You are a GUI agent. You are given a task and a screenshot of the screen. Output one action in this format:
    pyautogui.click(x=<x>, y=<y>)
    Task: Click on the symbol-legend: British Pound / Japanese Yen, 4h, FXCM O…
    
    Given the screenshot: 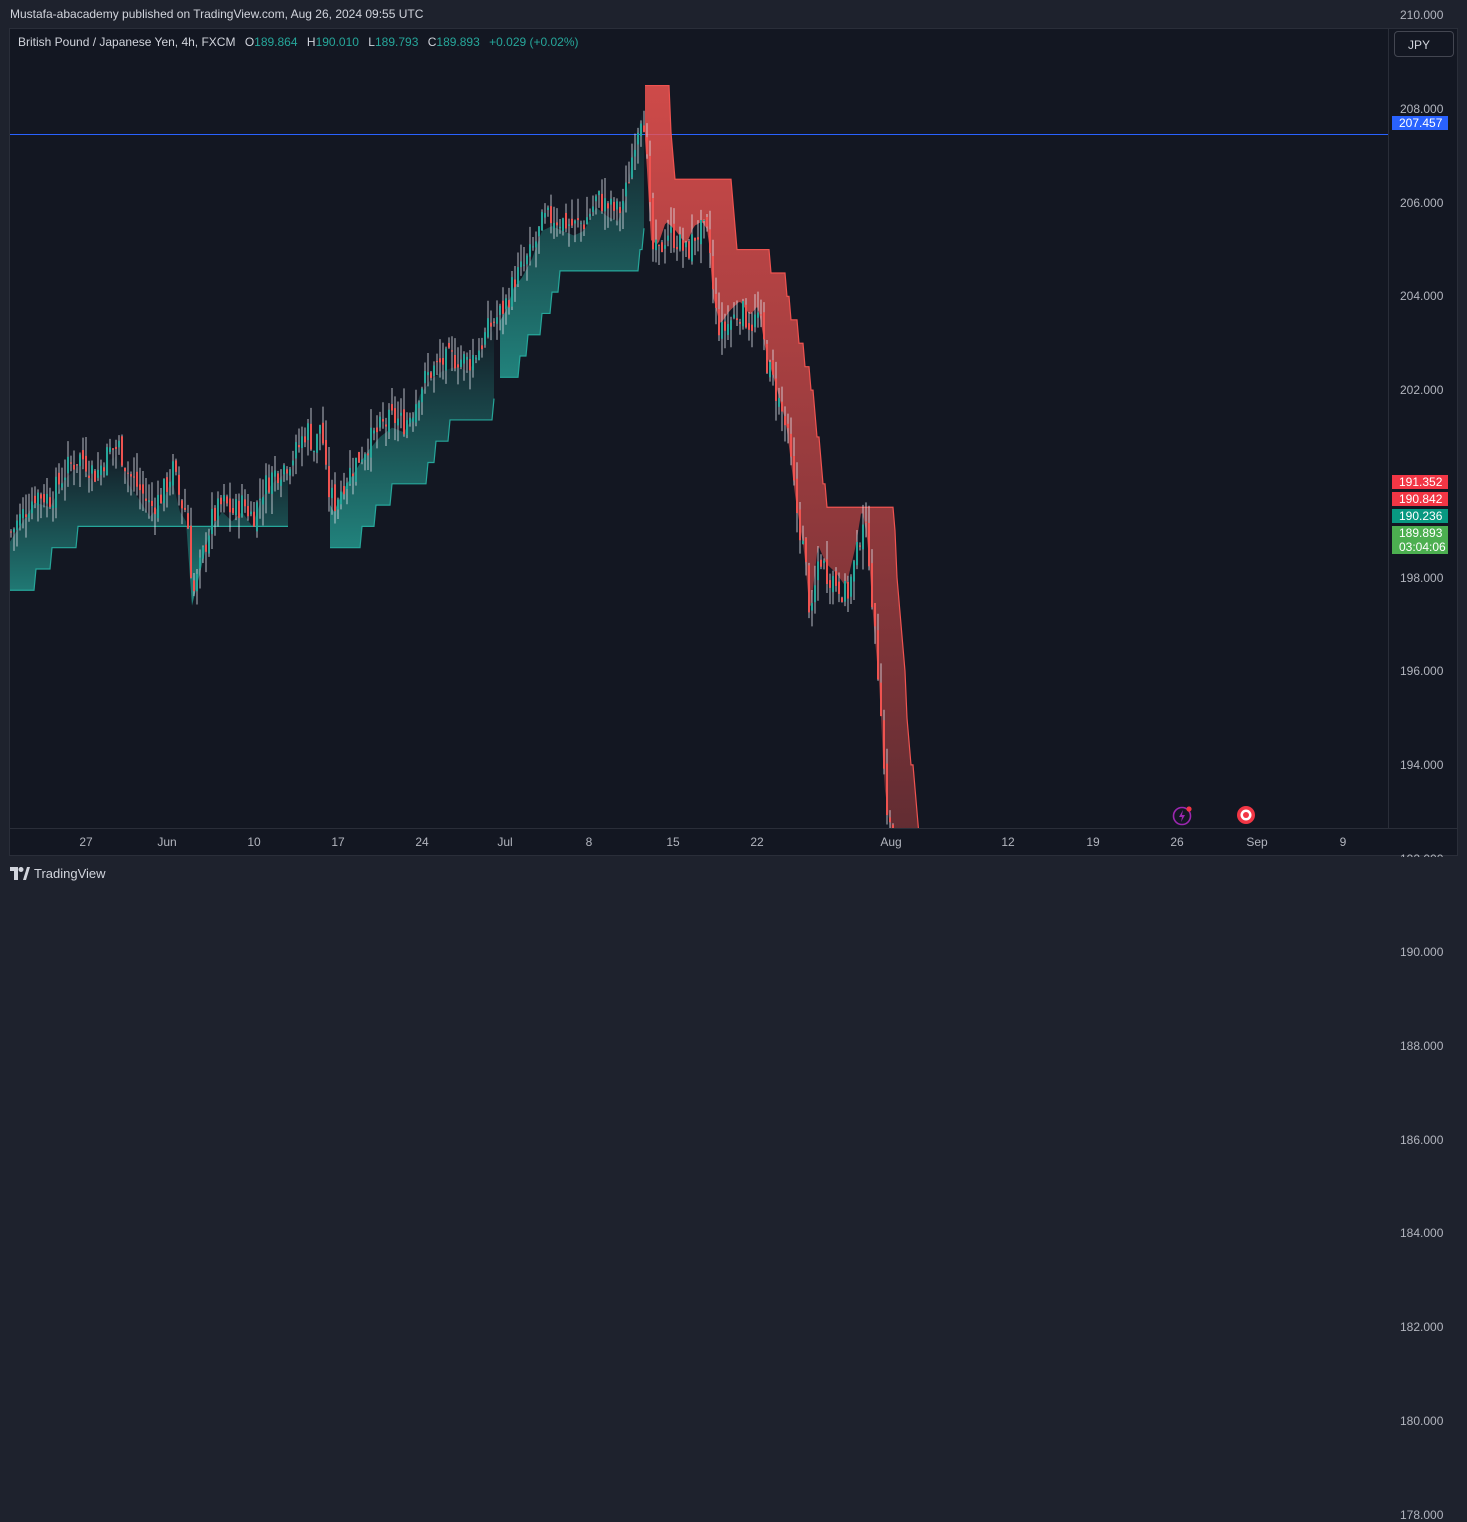 What is the action you would take?
    pyautogui.click(x=298, y=42)
    